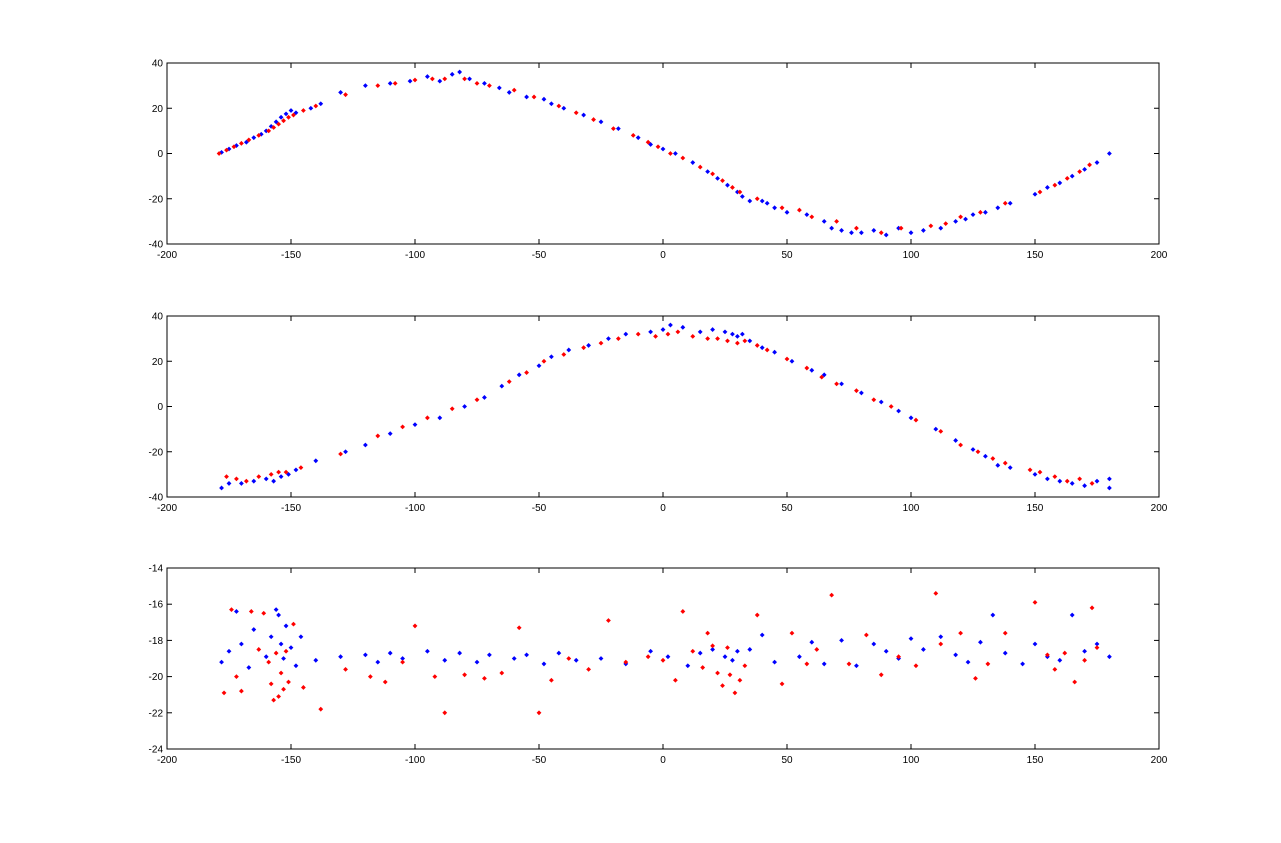 Image resolution: width=1281 pixels, height=843 pixels. What do you see at coordinates (787, 760) in the screenshot?
I see `x-tick-label: 50` at bounding box center [787, 760].